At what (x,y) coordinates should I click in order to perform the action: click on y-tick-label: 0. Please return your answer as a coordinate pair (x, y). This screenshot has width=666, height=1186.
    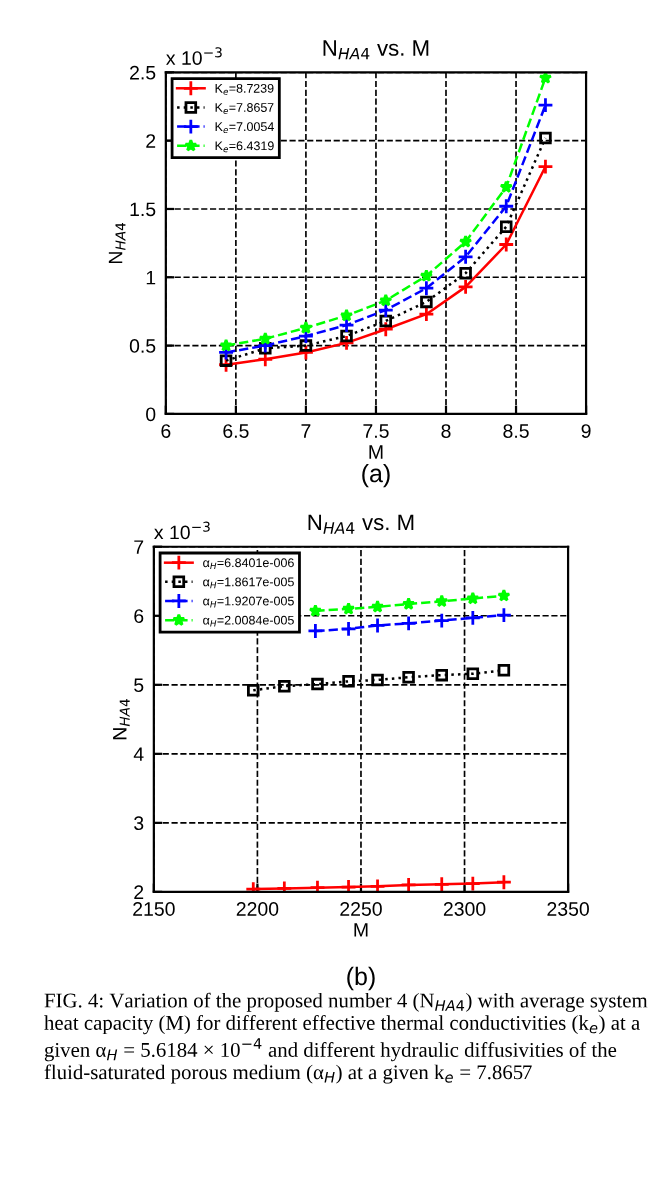
    Looking at the image, I should click on (151, 414).